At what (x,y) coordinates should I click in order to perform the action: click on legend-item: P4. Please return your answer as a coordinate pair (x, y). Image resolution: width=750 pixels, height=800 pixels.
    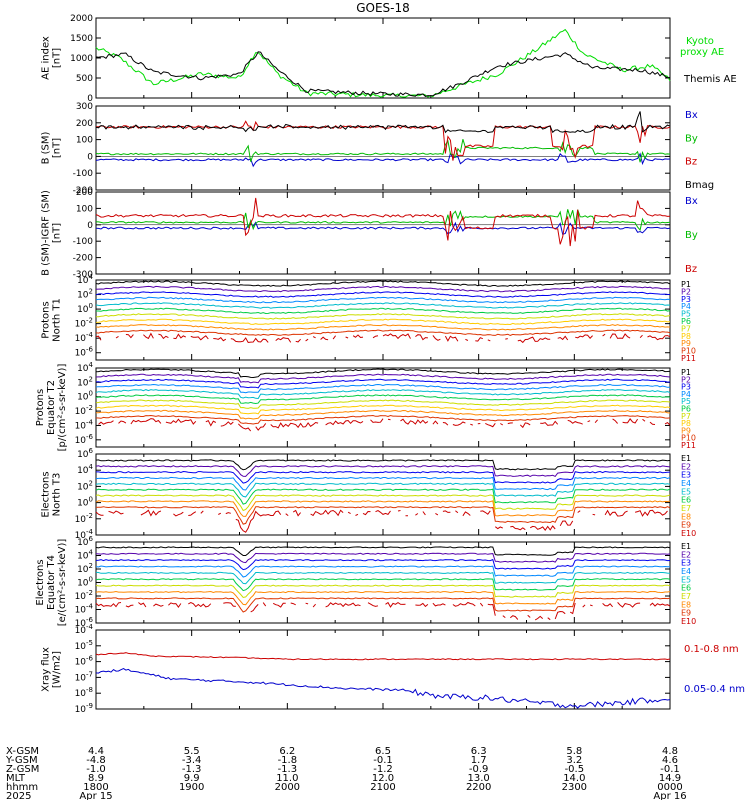
    Looking at the image, I should click on (686, 306).